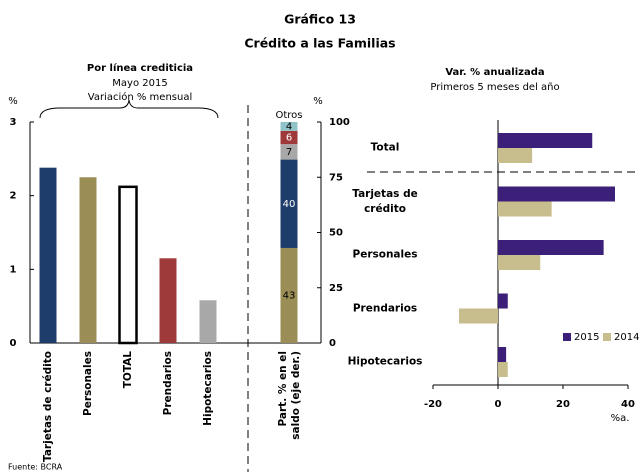 The height and width of the screenshot is (472, 640). What do you see at coordinates (494, 72) in the screenshot?
I see `chart-title: Var. % anualizada` at bounding box center [494, 72].